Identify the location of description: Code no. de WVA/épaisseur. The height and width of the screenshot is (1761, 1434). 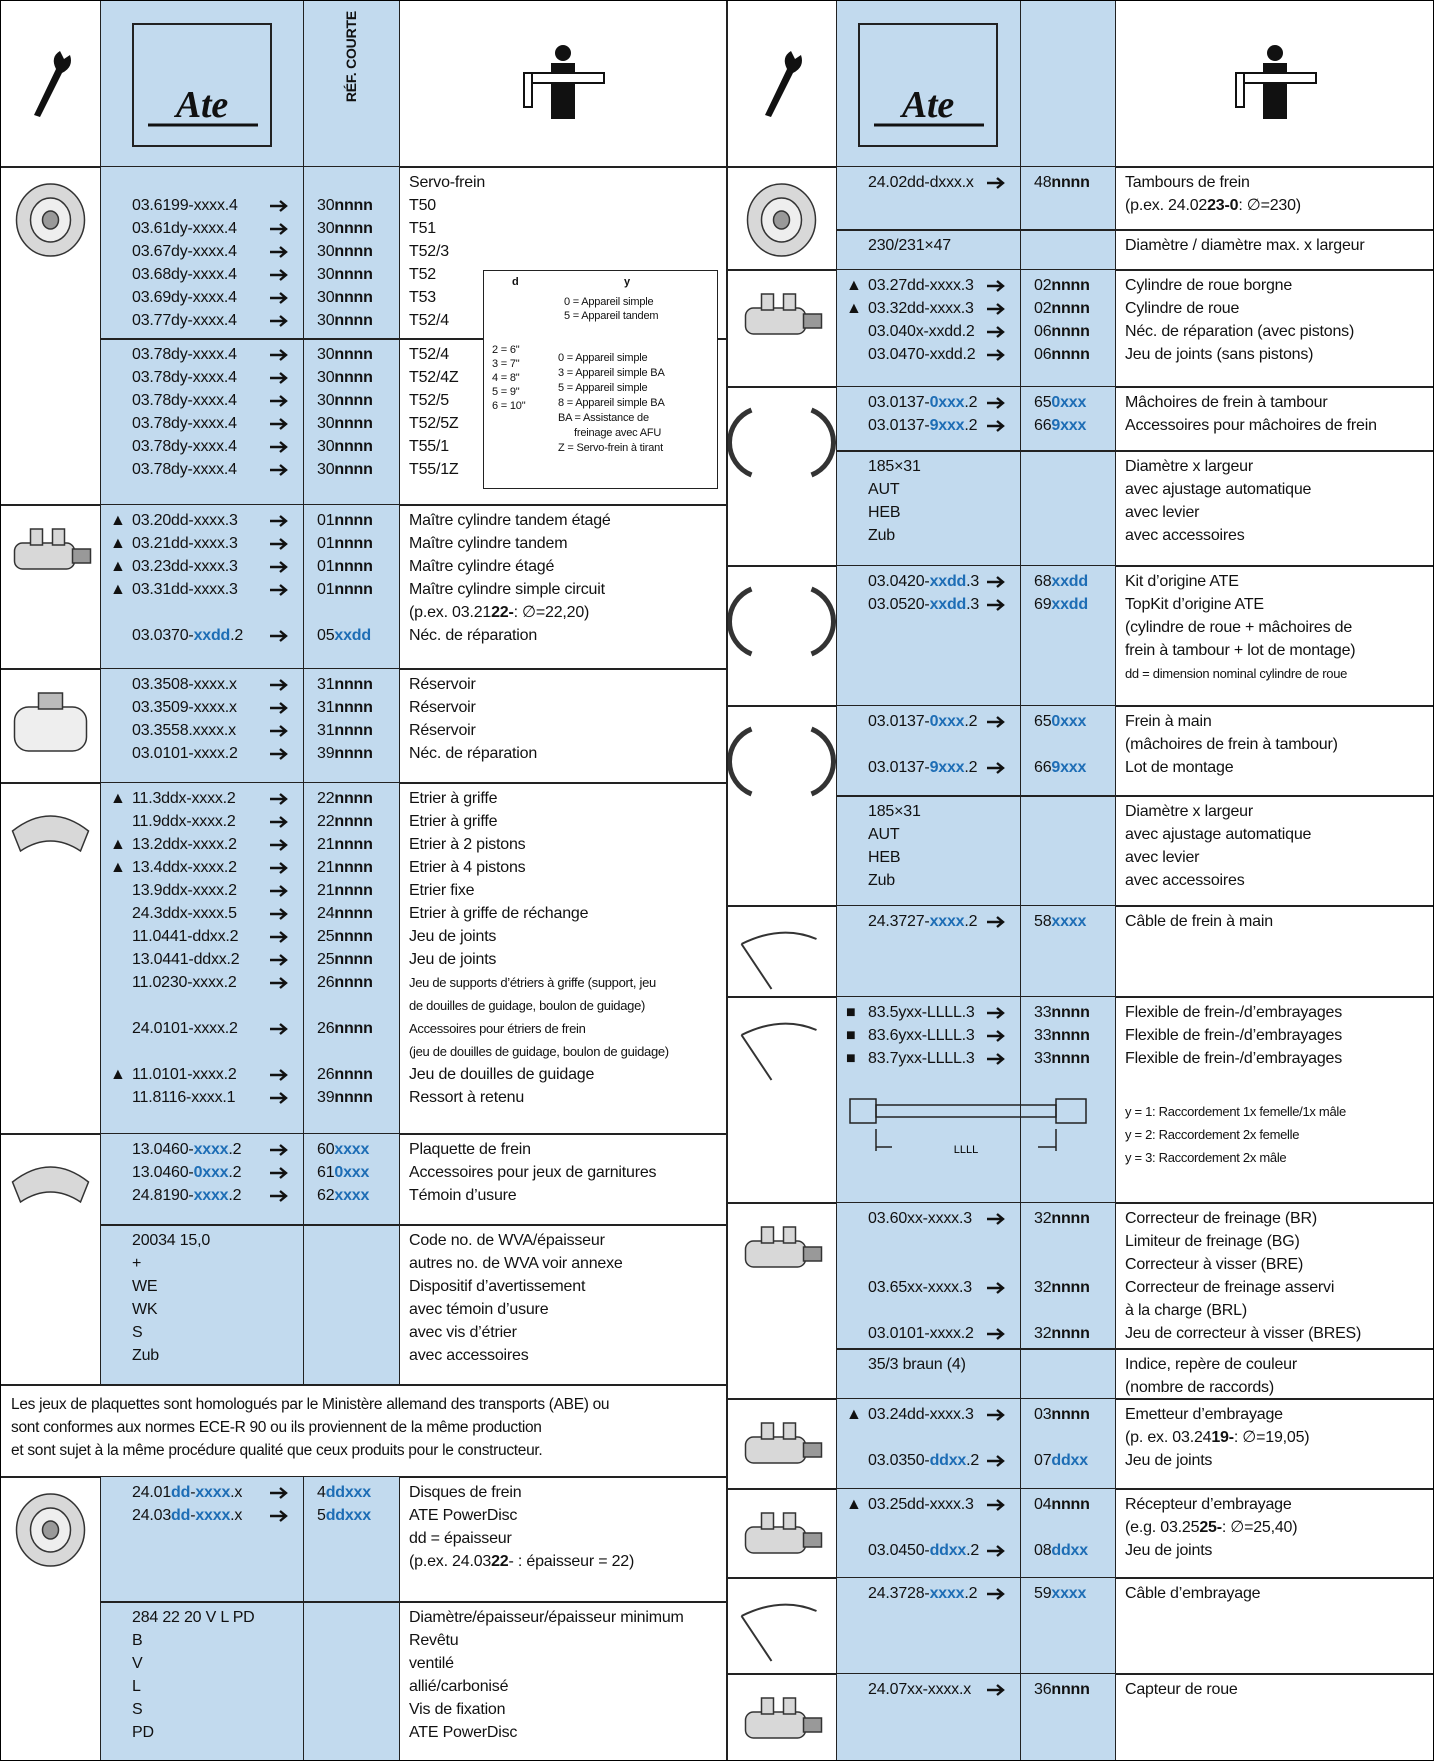
(507, 1240).